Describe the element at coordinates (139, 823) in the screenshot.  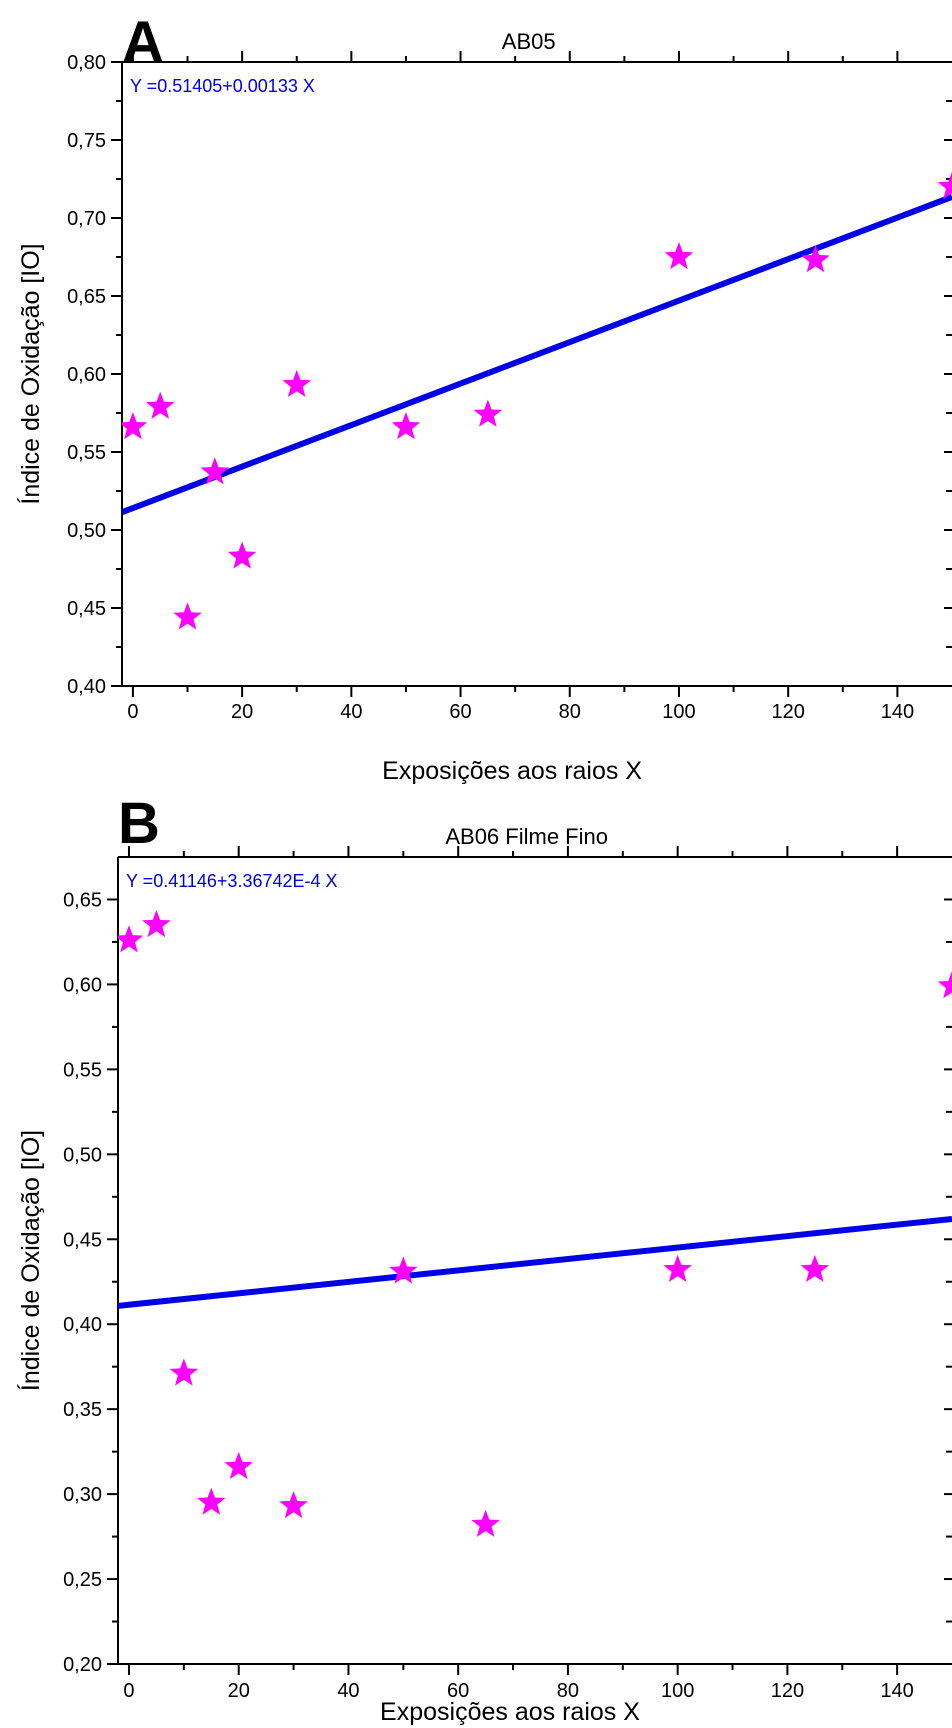
I see `panel-letter: B` at that location.